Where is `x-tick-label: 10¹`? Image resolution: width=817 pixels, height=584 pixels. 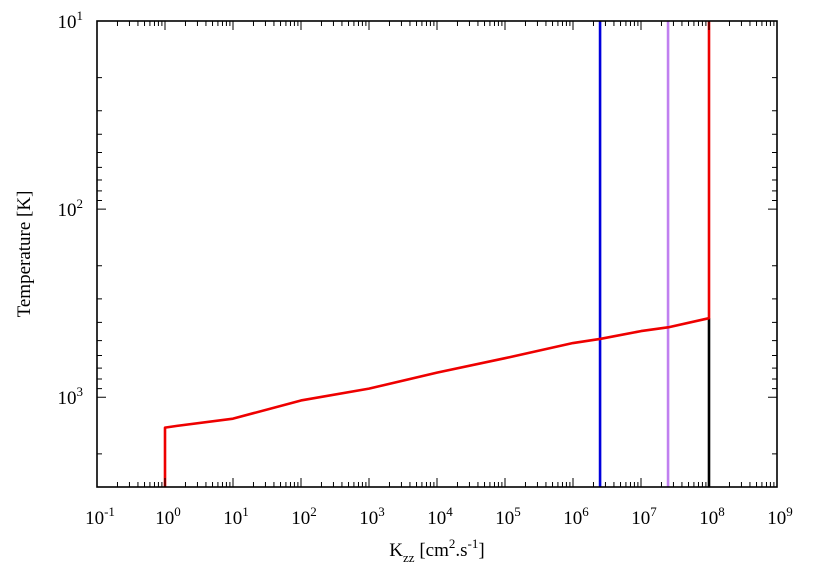
x-tick-label: 10¹ is located at coordinates (236, 516).